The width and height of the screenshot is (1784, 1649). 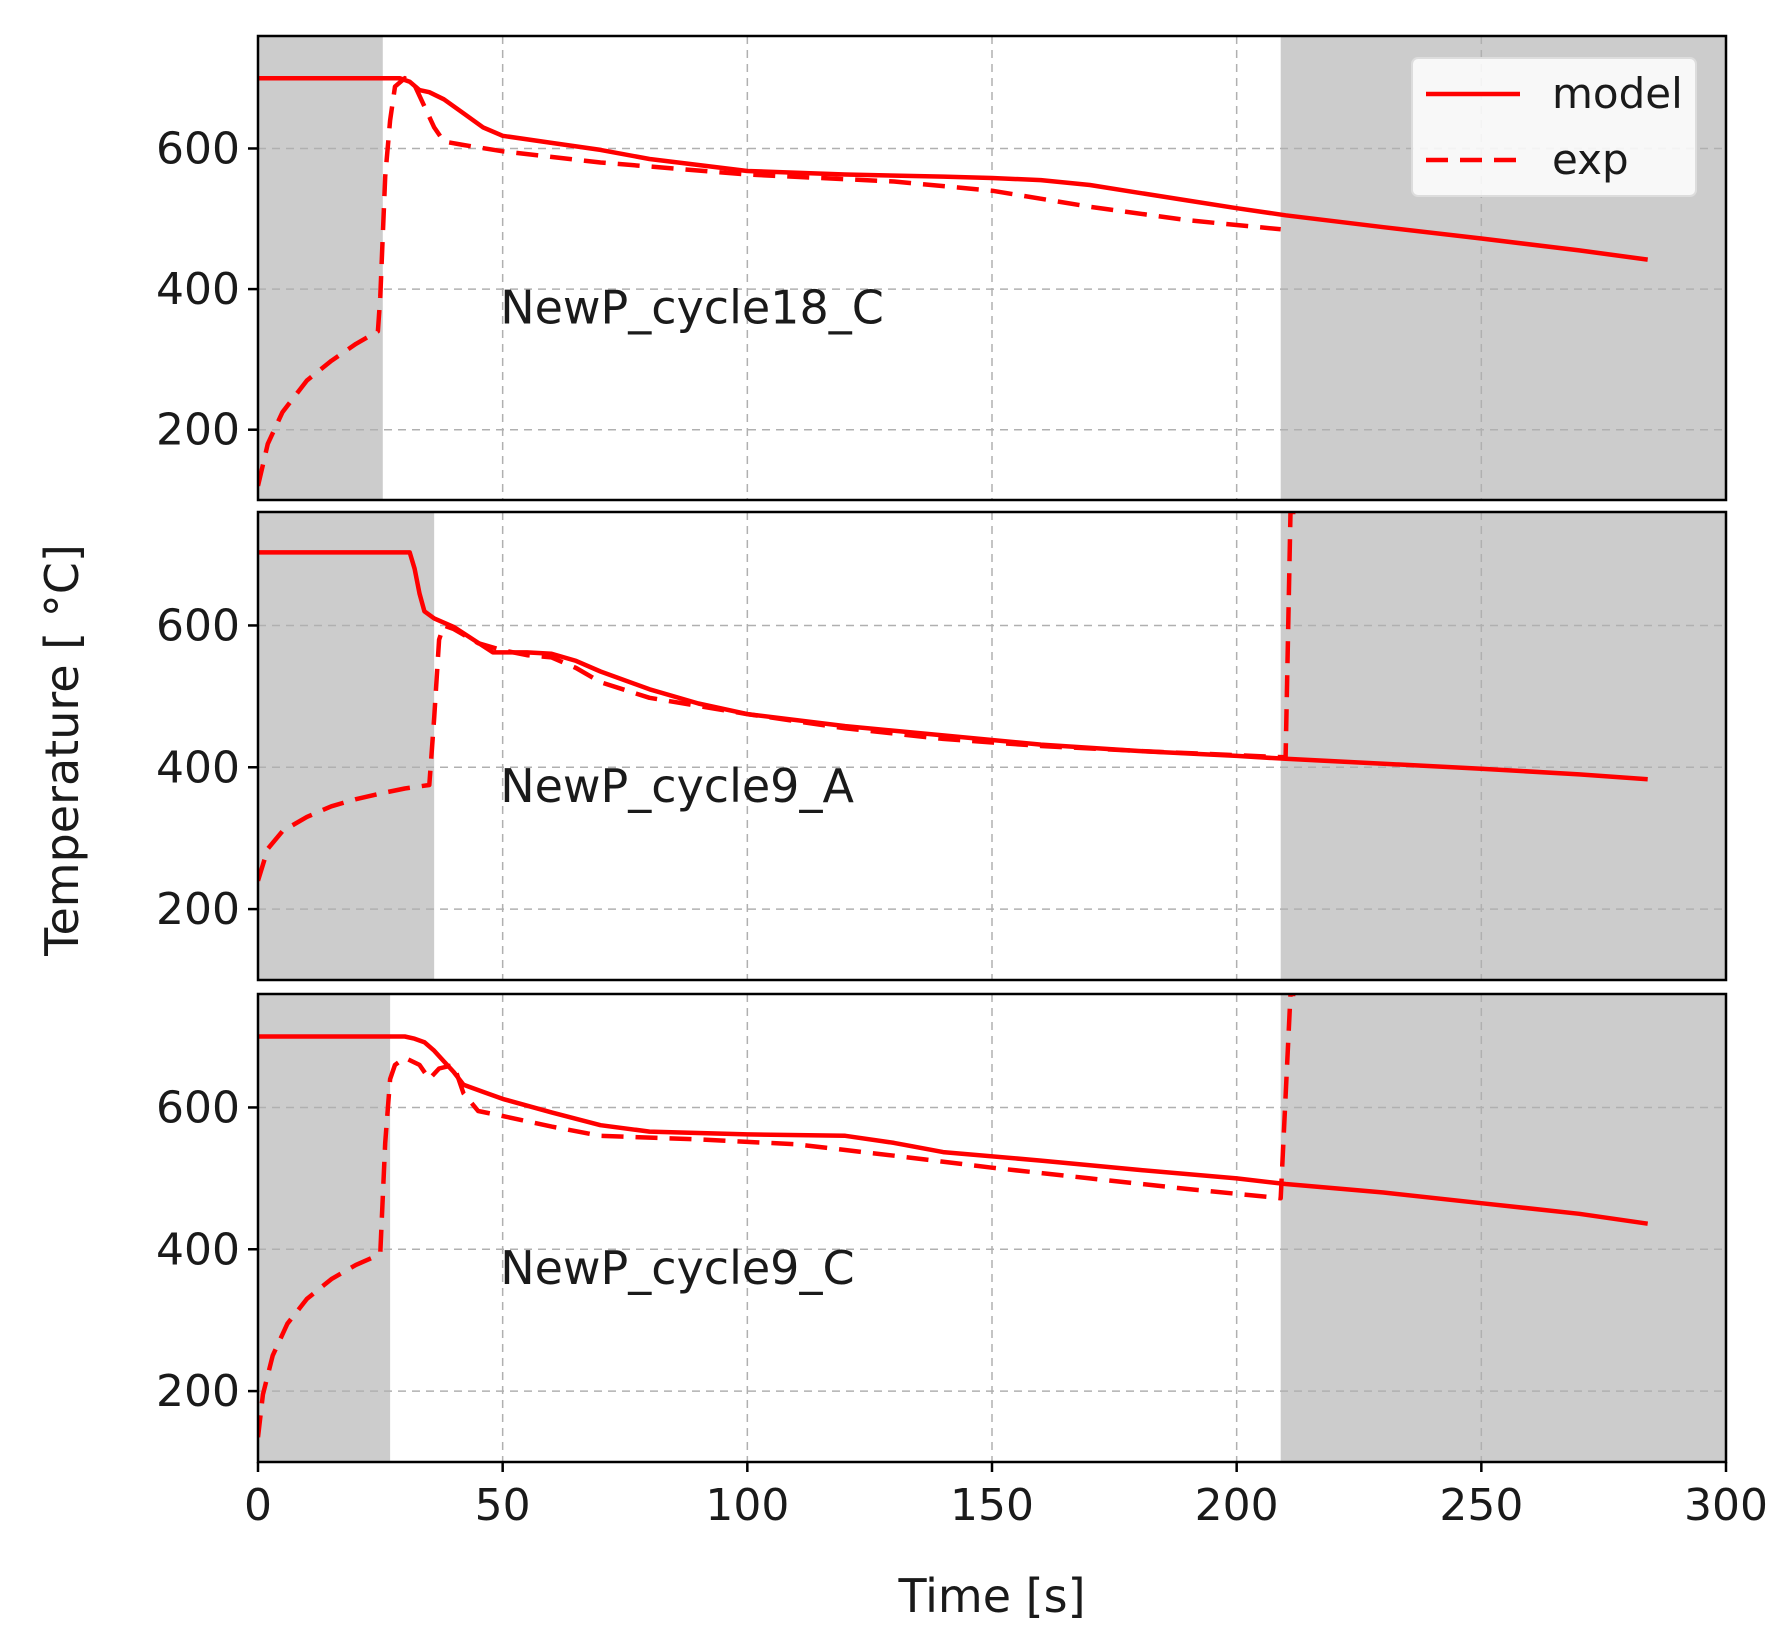 What do you see at coordinates (677, 1268) in the screenshot?
I see `panel-label: NewP_cycle9_C` at bounding box center [677, 1268].